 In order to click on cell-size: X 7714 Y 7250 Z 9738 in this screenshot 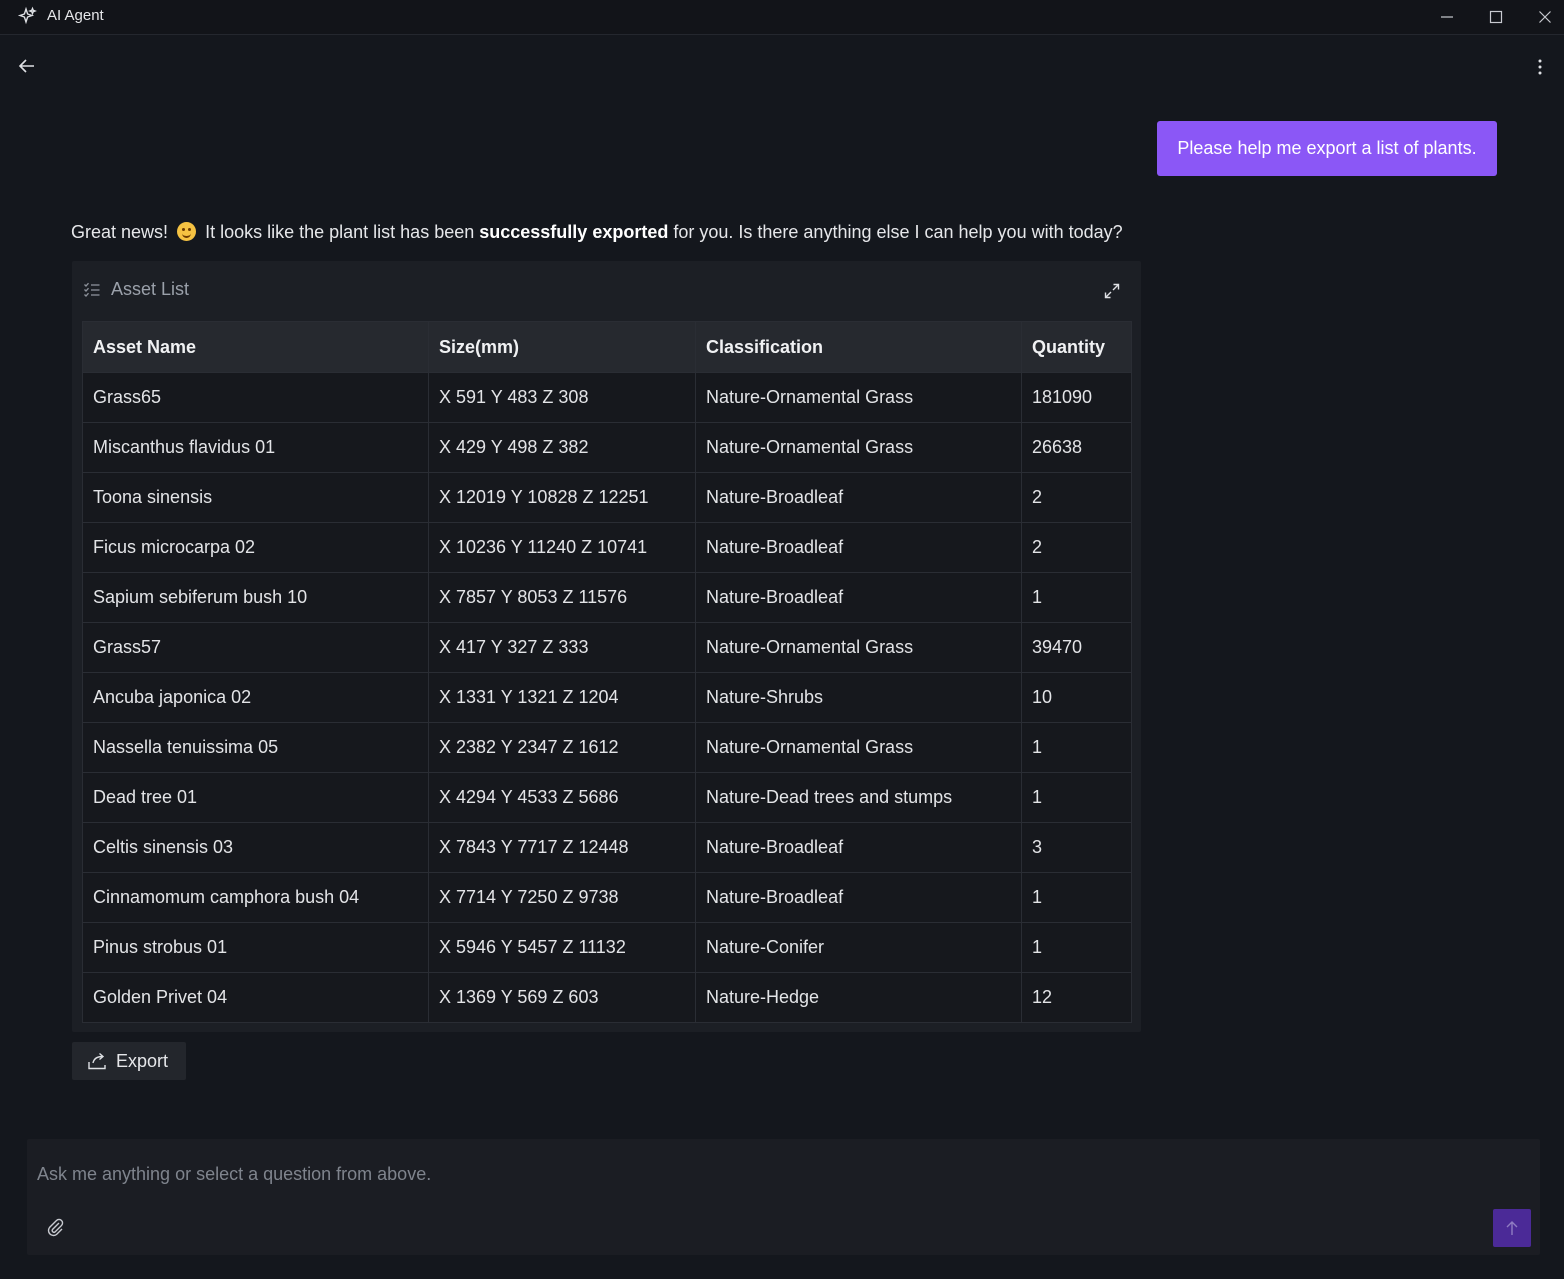, I will do `click(562, 897)`.